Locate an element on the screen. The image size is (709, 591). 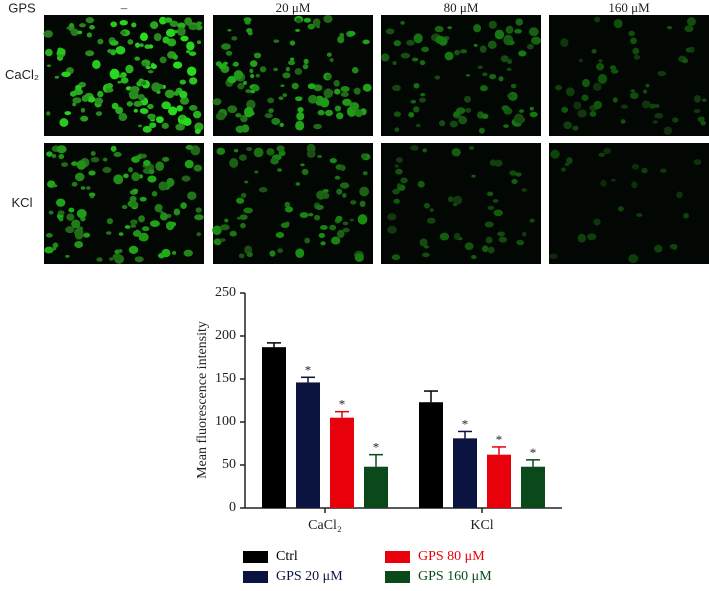
bar is located at coordinates (499, 481).